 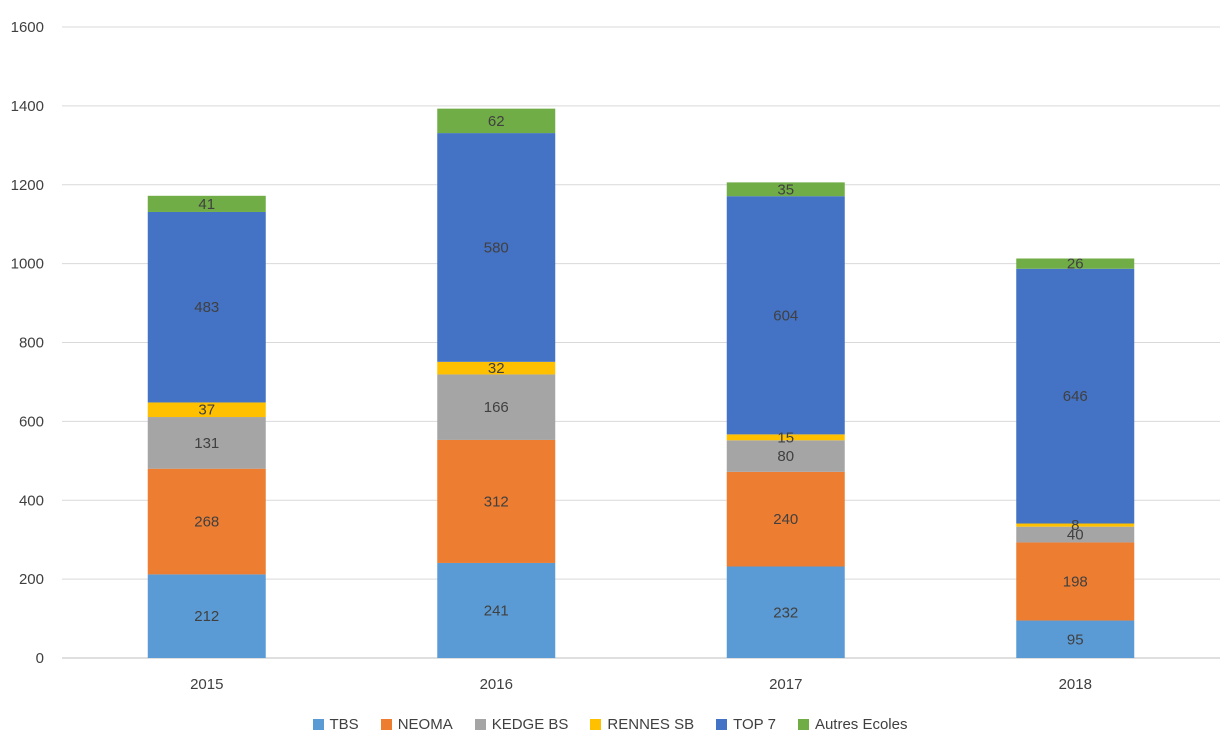 I want to click on data-label: 26, so click(x=1075, y=264).